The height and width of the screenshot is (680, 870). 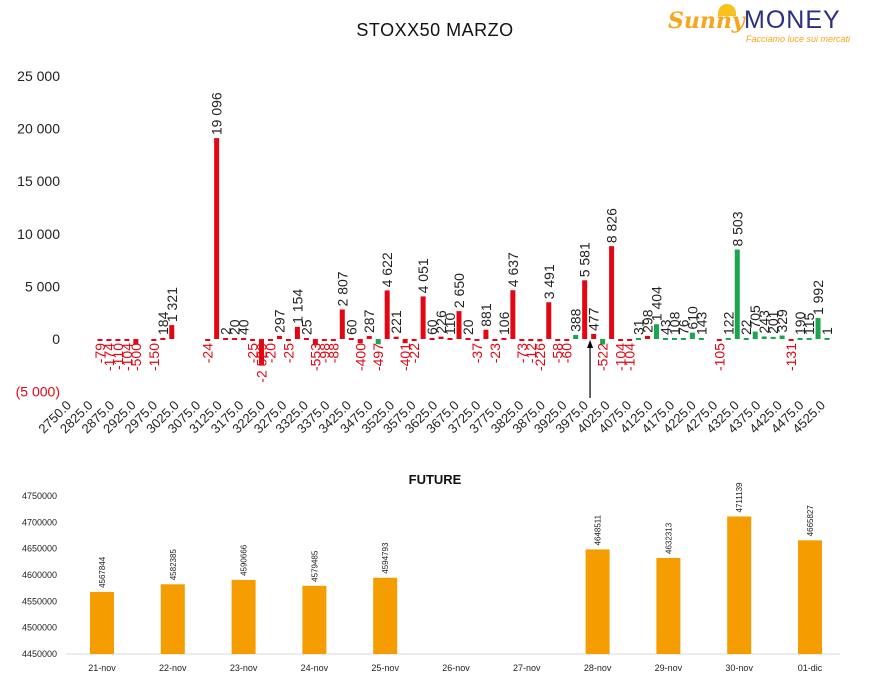 What do you see at coordinates (306, 327) in the screenshot?
I see `bar-value-label: 25` at bounding box center [306, 327].